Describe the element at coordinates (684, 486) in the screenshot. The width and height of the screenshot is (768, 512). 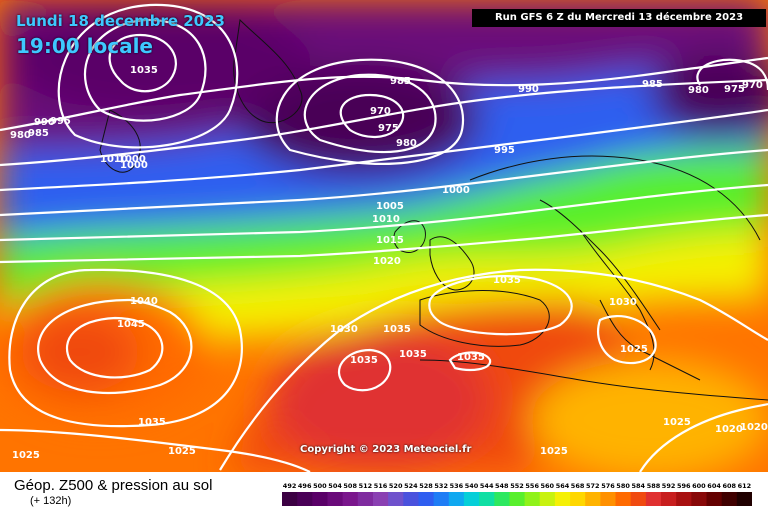
I see `legend-label: 596` at that location.